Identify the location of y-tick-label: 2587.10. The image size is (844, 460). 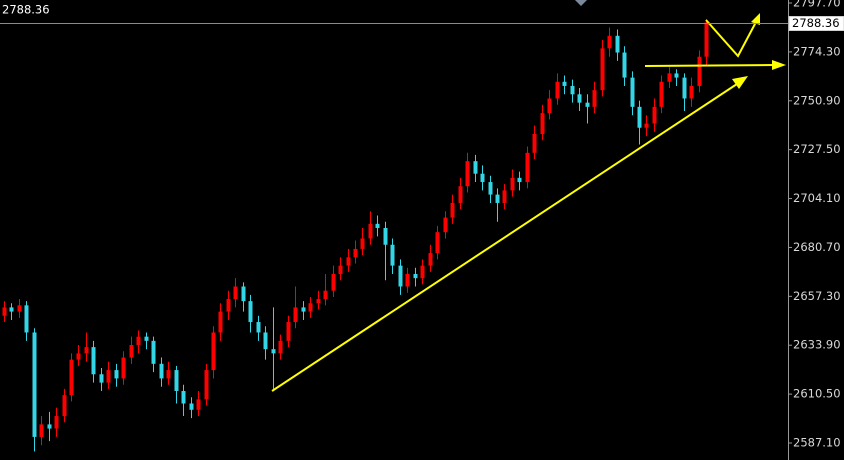
(817, 442).